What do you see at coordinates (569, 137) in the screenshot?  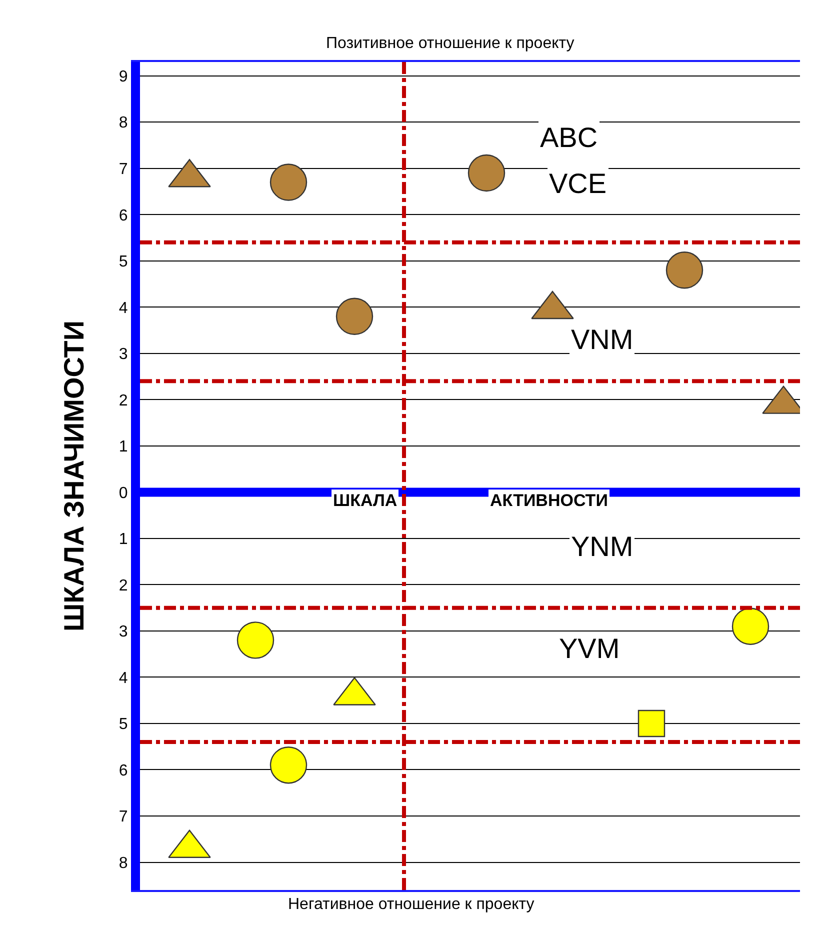 I see `annotation: ABC` at bounding box center [569, 137].